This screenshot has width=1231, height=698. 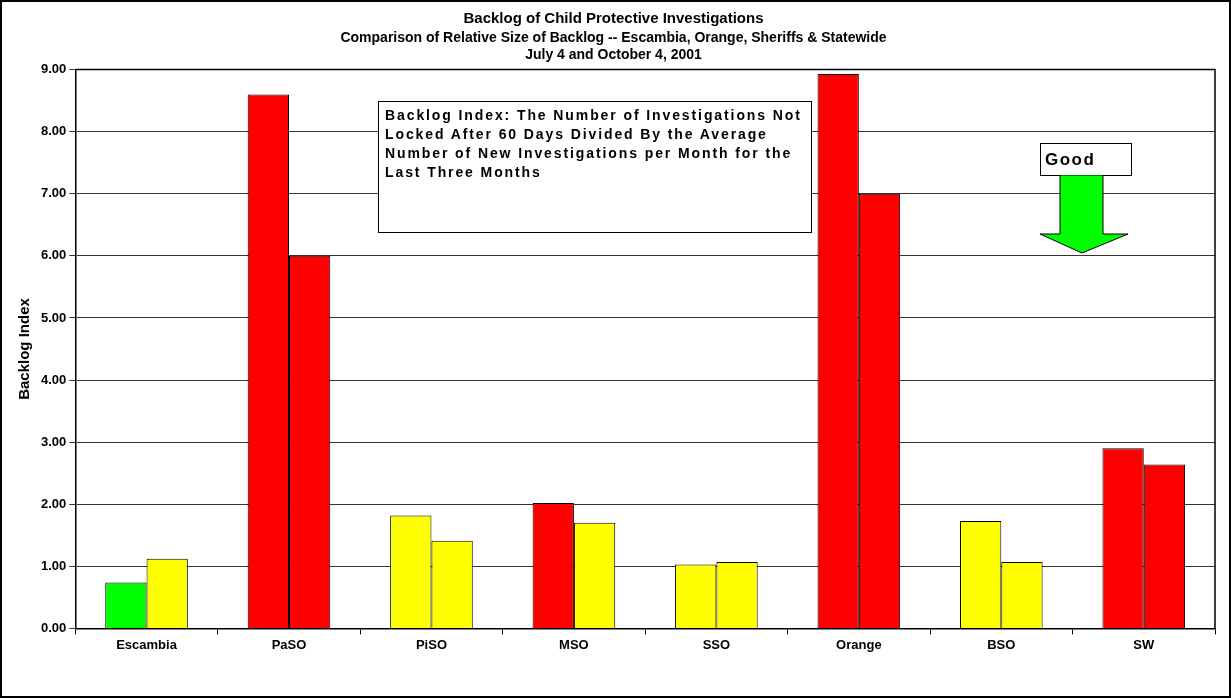 I want to click on y-tick-label: 9.00, so click(x=53, y=69).